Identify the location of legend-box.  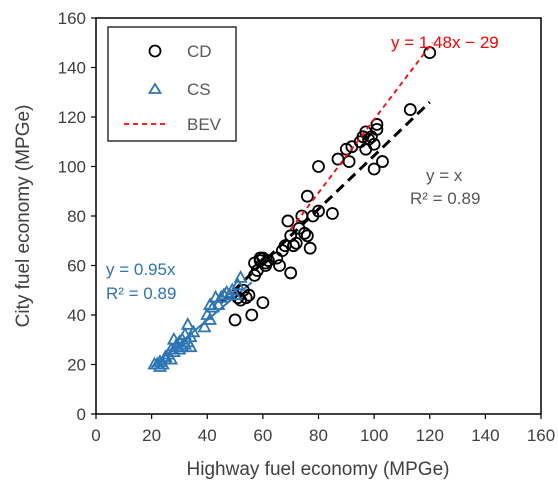
(172, 84).